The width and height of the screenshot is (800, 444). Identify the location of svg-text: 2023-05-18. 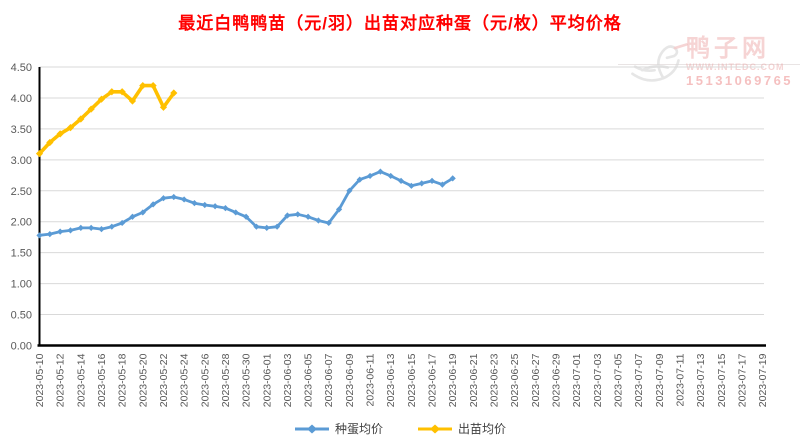
(123, 380).